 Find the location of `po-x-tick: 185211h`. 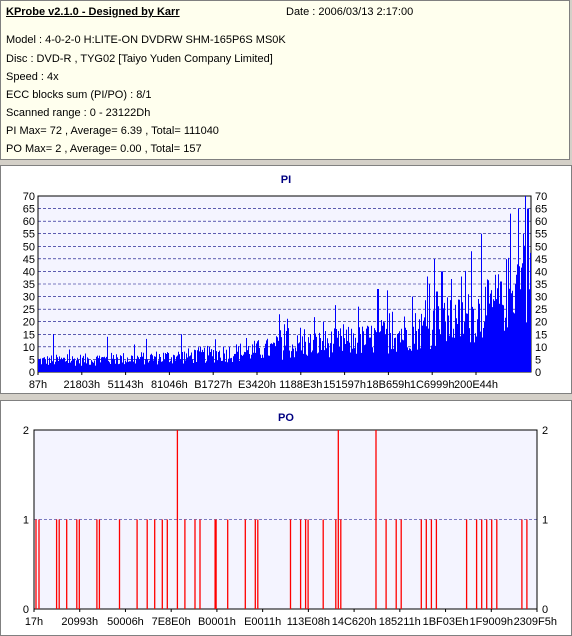

po-x-tick: 185211h is located at coordinates (400, 622).